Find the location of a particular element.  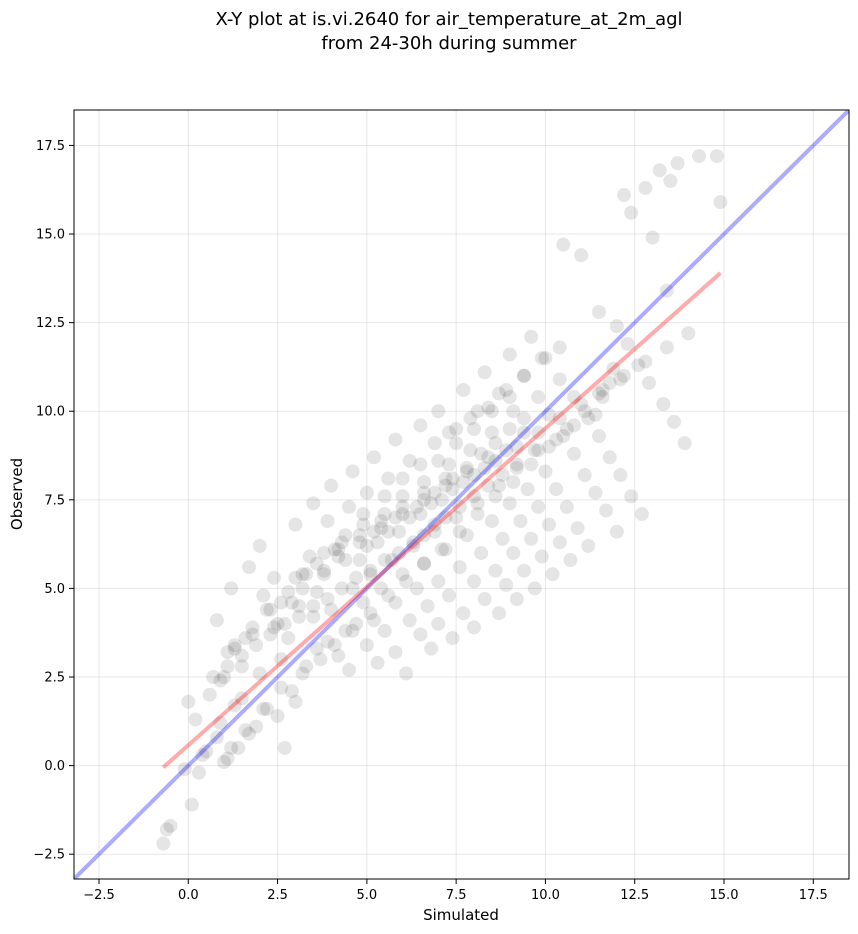

y-tick-label: 7.5 is located at coordinates (54, 500).